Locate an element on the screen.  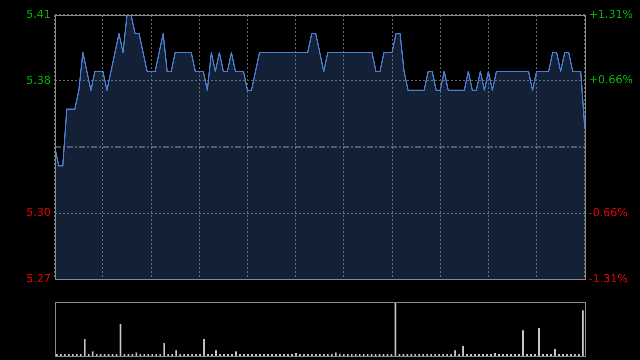
y2-tick-label: -0.66% is located at coordinates (608, 213).